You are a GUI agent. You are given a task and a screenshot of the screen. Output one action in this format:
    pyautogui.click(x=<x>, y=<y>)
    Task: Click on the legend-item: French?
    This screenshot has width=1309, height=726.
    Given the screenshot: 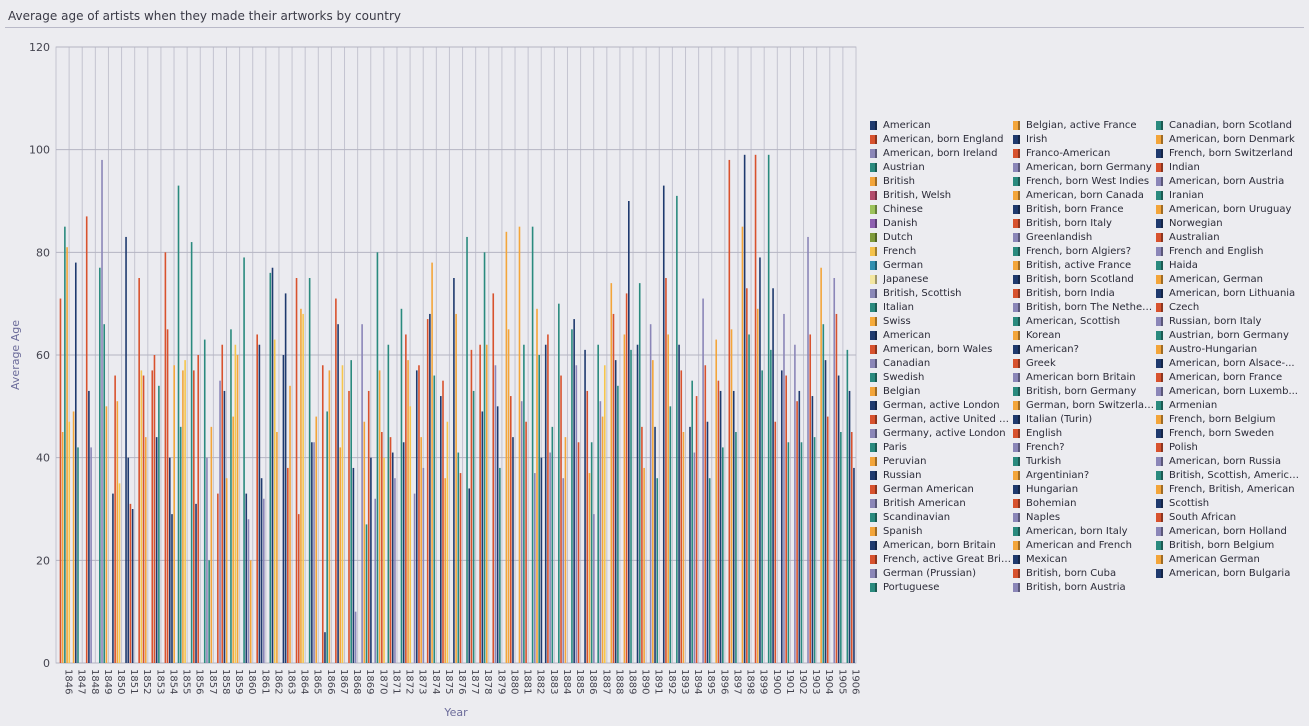 What is the action you would take?
    pyautogui.click(x=1084, y=447)
    